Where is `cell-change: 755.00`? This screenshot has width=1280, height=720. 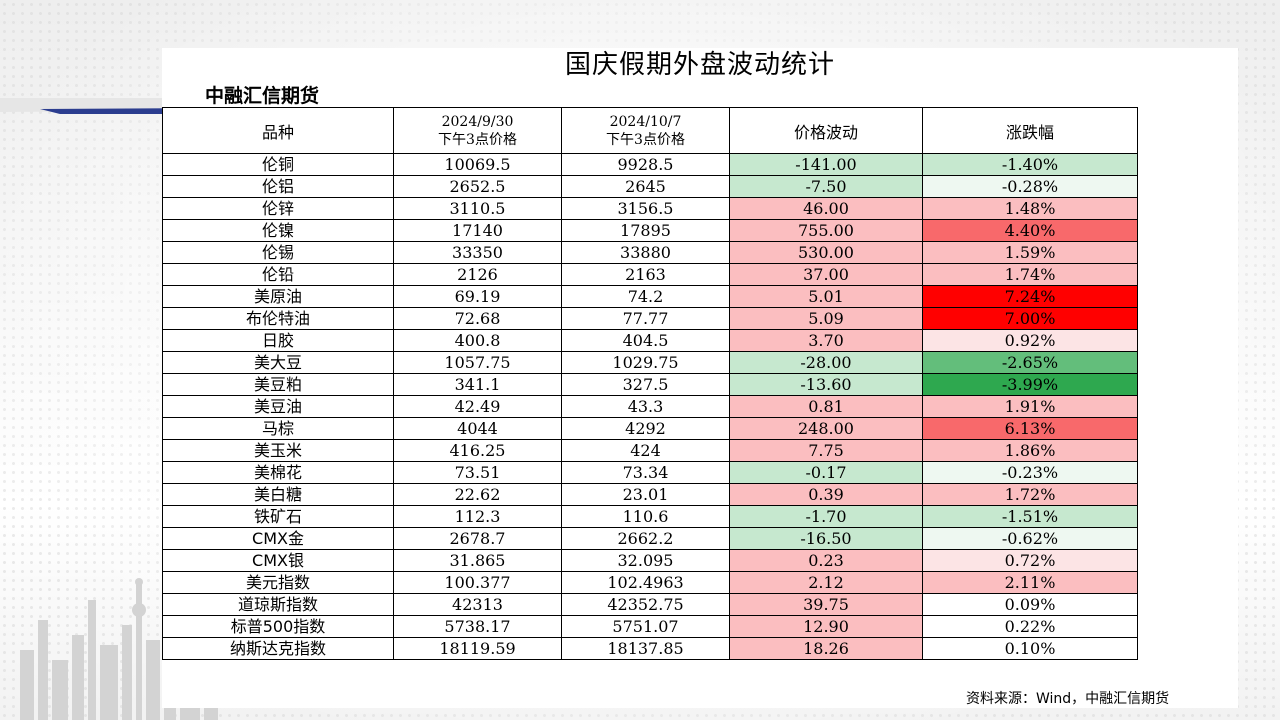 cell-change: 755.00 is located at coordinates (826, 230).